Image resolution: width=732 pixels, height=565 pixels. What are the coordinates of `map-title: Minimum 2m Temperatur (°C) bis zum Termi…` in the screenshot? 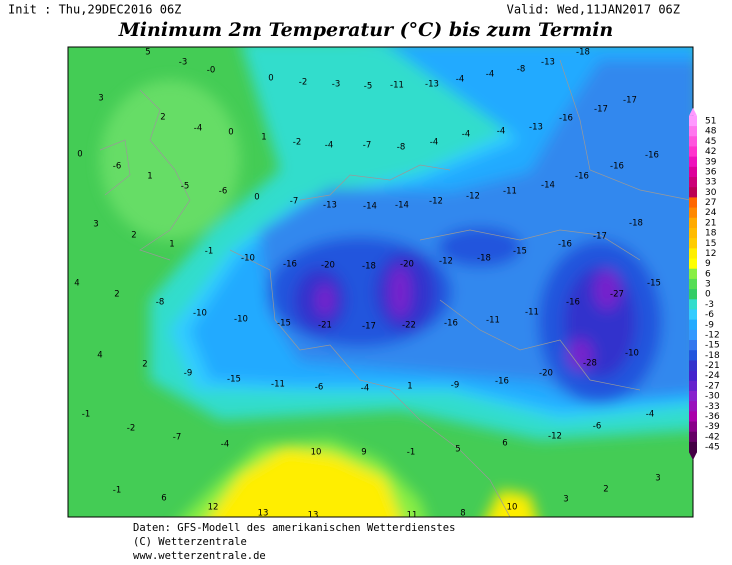 It's located at (365, 30).